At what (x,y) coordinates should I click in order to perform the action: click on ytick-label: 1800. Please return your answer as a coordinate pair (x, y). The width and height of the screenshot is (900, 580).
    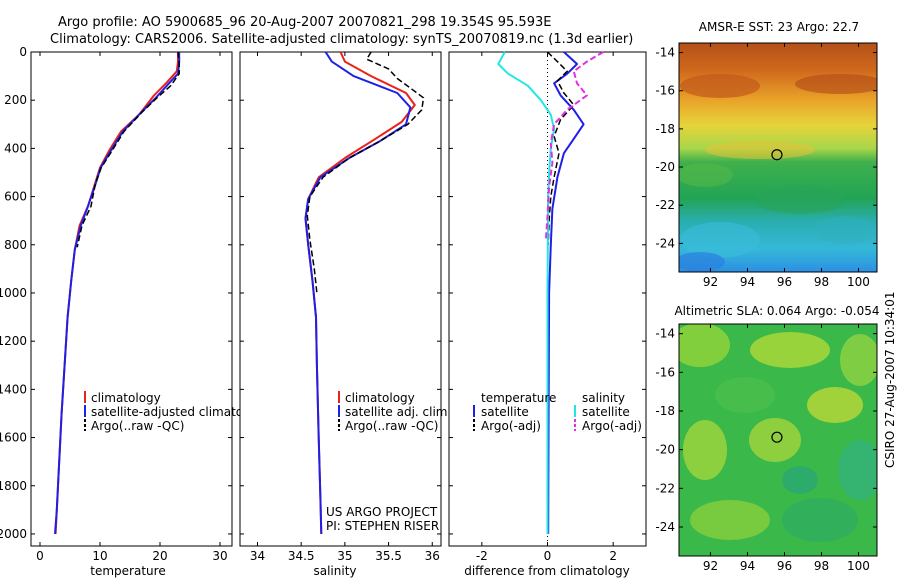
    Looking at the image, I should click on (13, 486).